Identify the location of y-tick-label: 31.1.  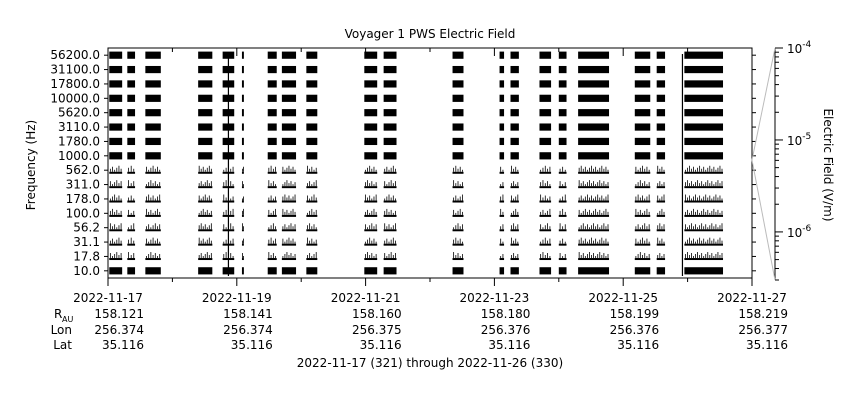
(86, 242).